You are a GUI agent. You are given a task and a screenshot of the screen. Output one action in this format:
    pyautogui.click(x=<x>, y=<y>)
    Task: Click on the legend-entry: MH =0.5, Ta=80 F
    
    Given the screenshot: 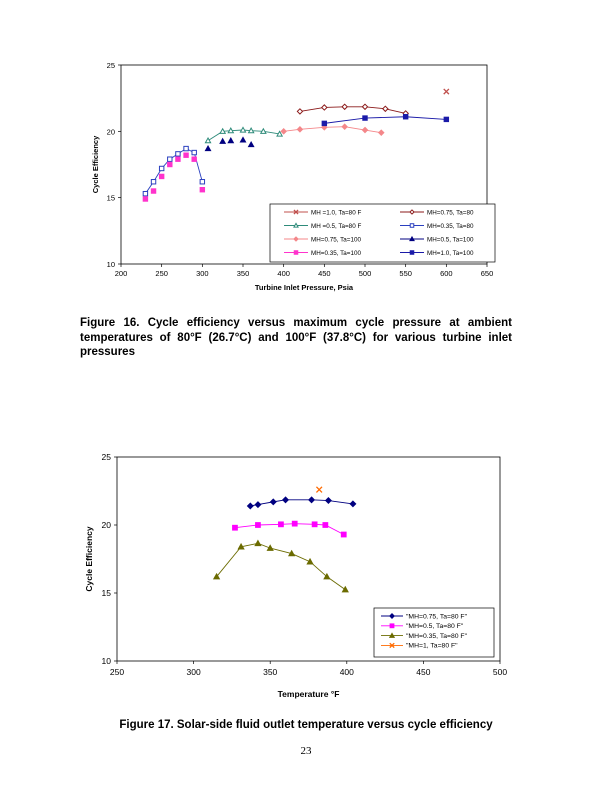 What is the action you would take?
    pyautogui.click(x=322, y=226)
    